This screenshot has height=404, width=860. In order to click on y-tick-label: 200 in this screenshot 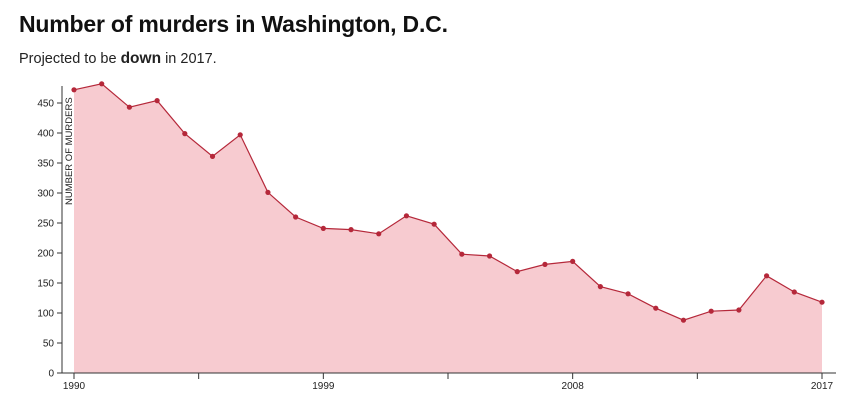, I will do `click(45, 254)`.